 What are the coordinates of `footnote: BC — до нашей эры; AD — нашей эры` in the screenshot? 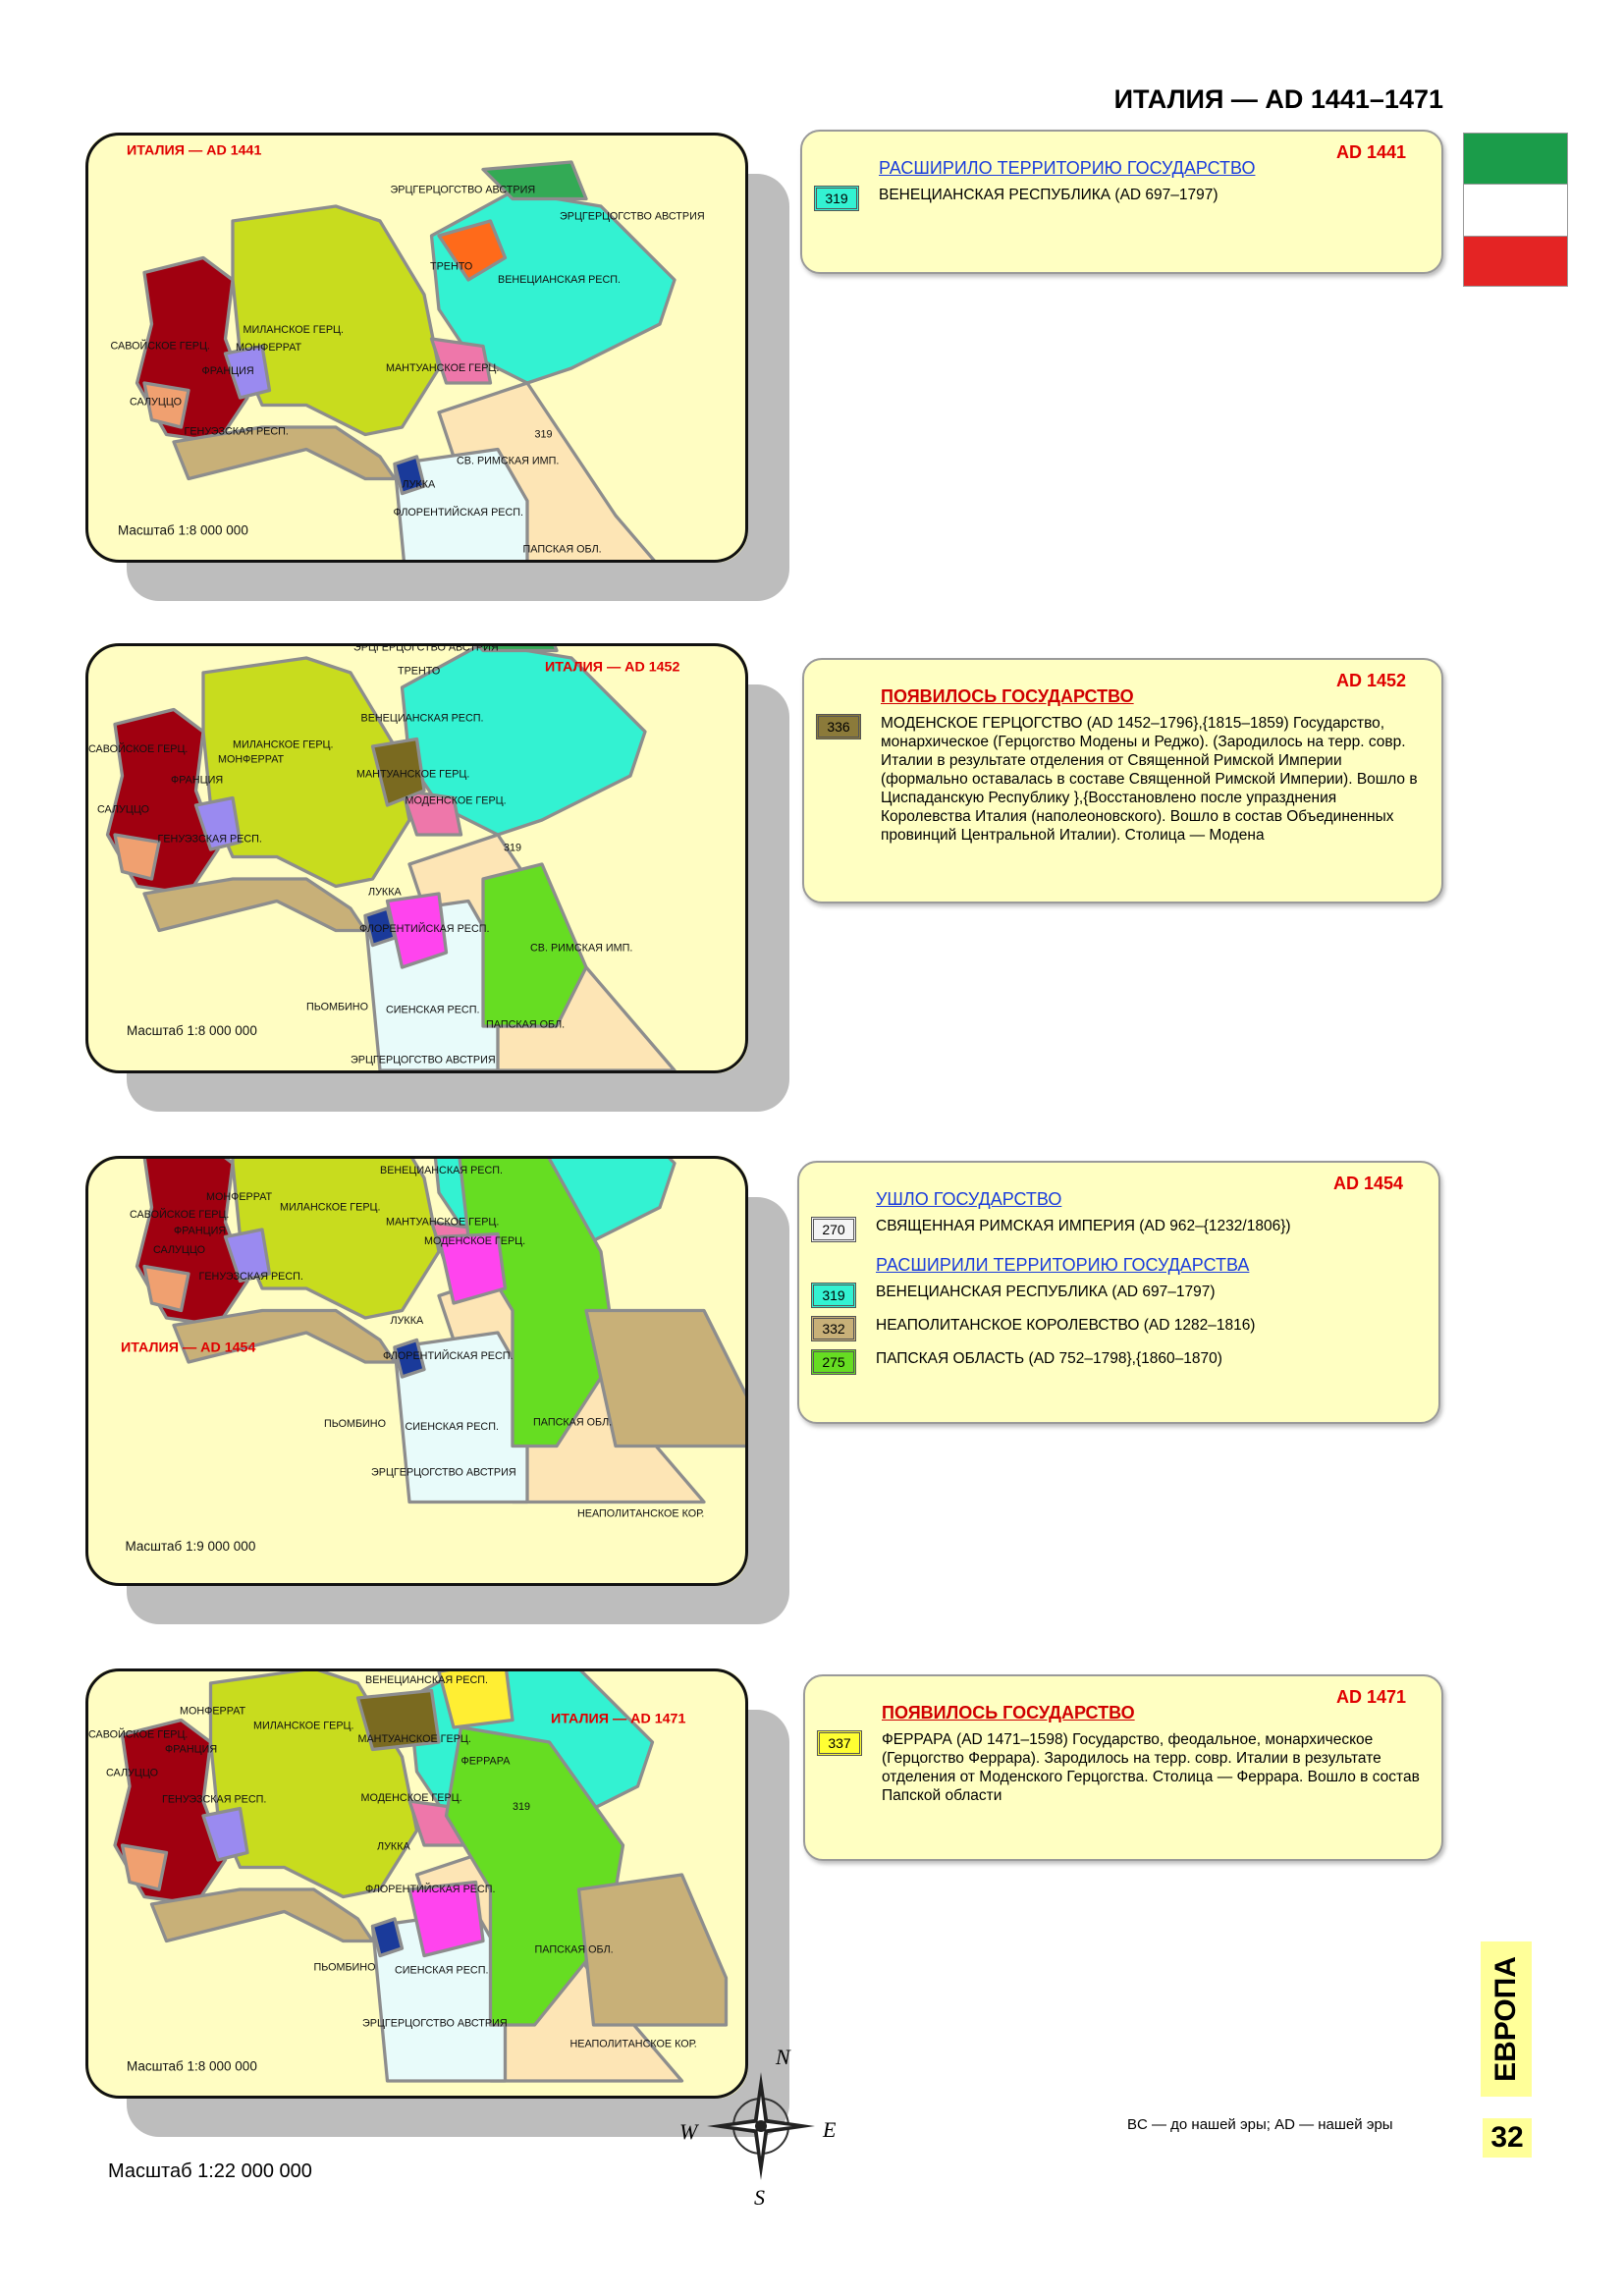 It's located at (1260, 2124).